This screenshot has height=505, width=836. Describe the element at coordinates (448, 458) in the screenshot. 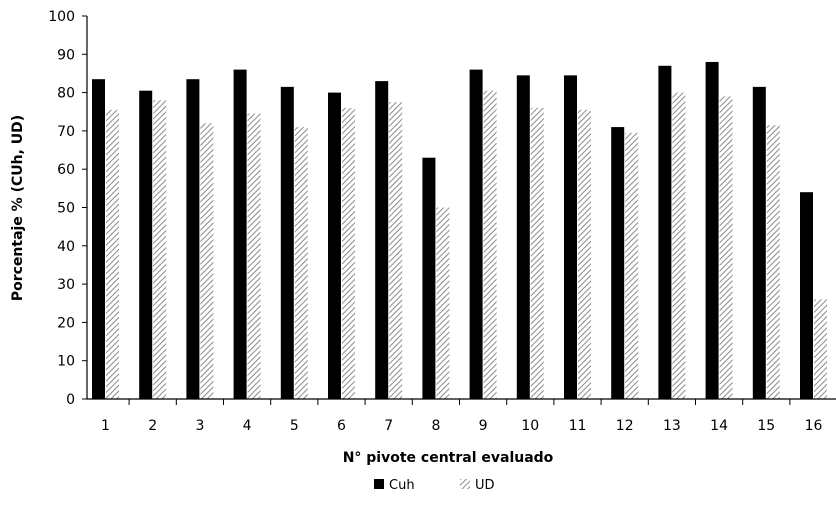

I see `x-axis-title: N° pivote central evaluado` at that location.